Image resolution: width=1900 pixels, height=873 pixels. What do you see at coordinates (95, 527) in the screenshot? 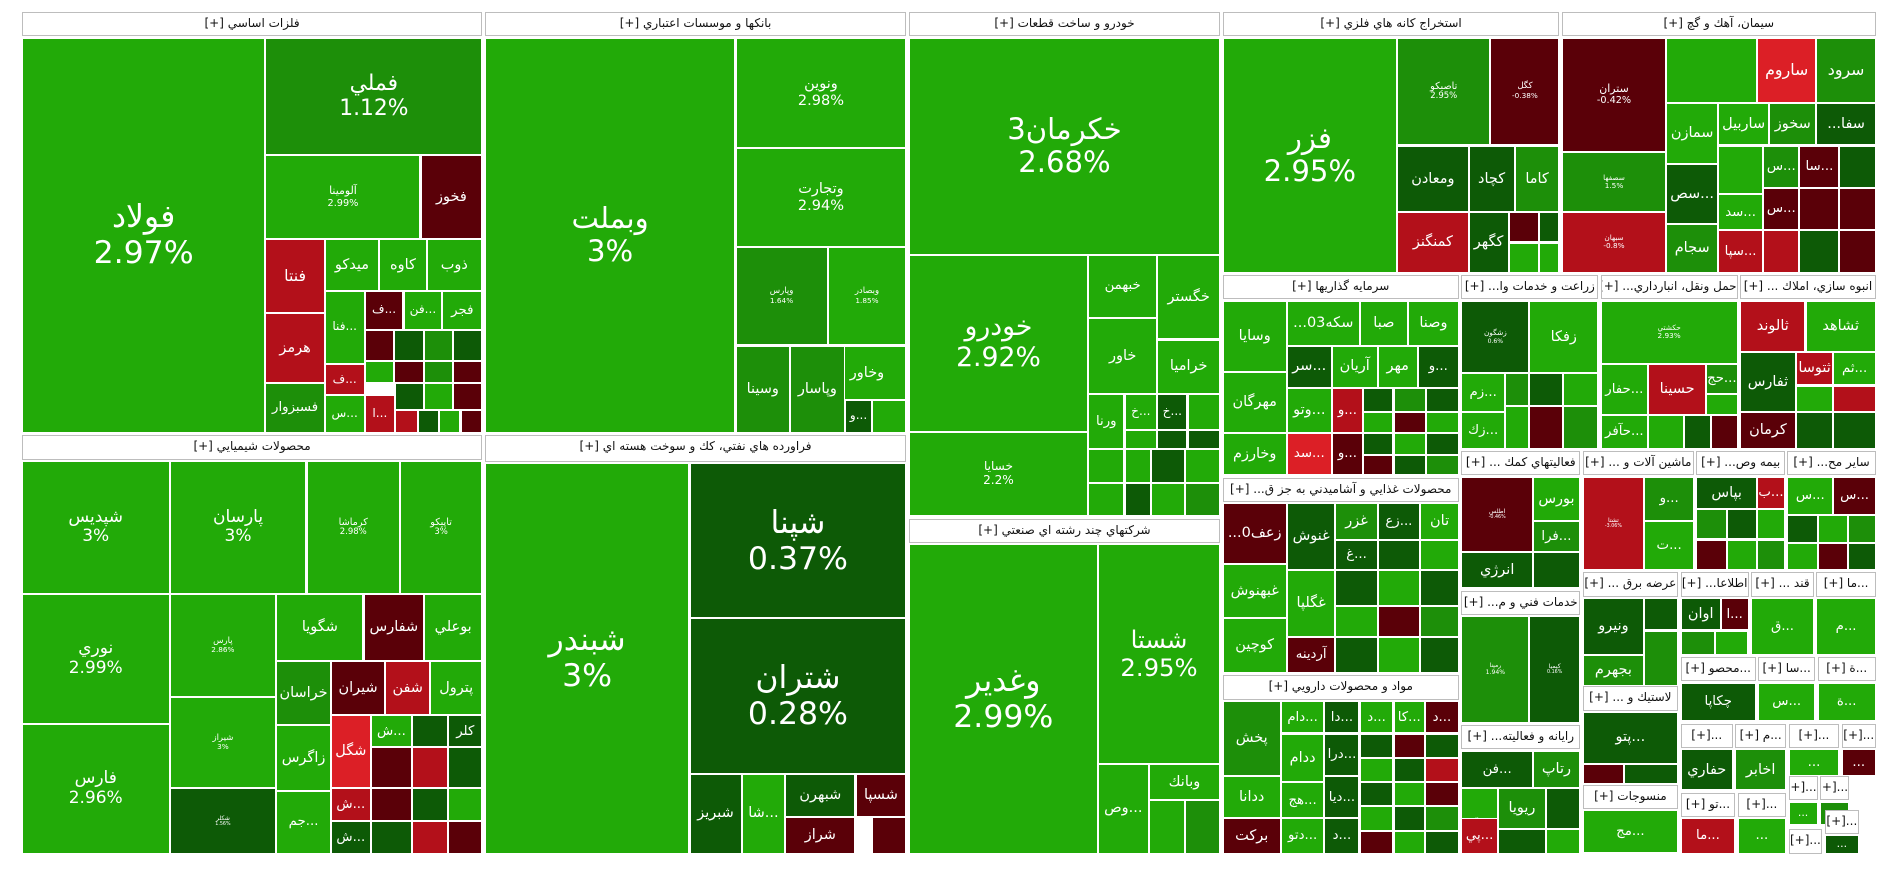
I see `stock-tile: شپديس 3%` at bounding box center [95, 527].